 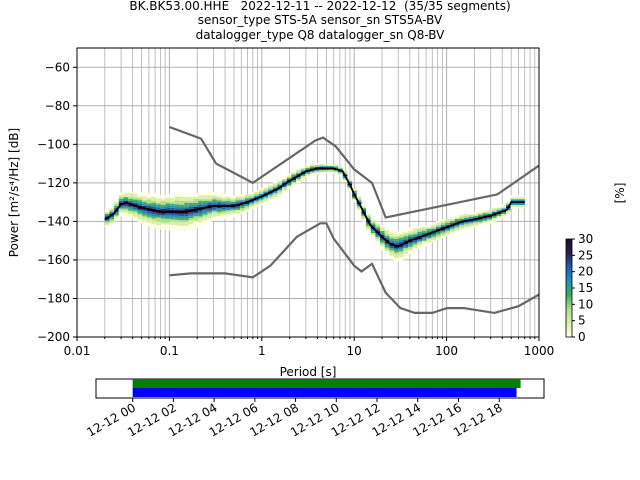 What do you see at coordinates (14, 192) in the screenshot?
I see `y-axis-label: Power [m²/s⁴/Hz] [dB]` at bounding box center [14, 192].